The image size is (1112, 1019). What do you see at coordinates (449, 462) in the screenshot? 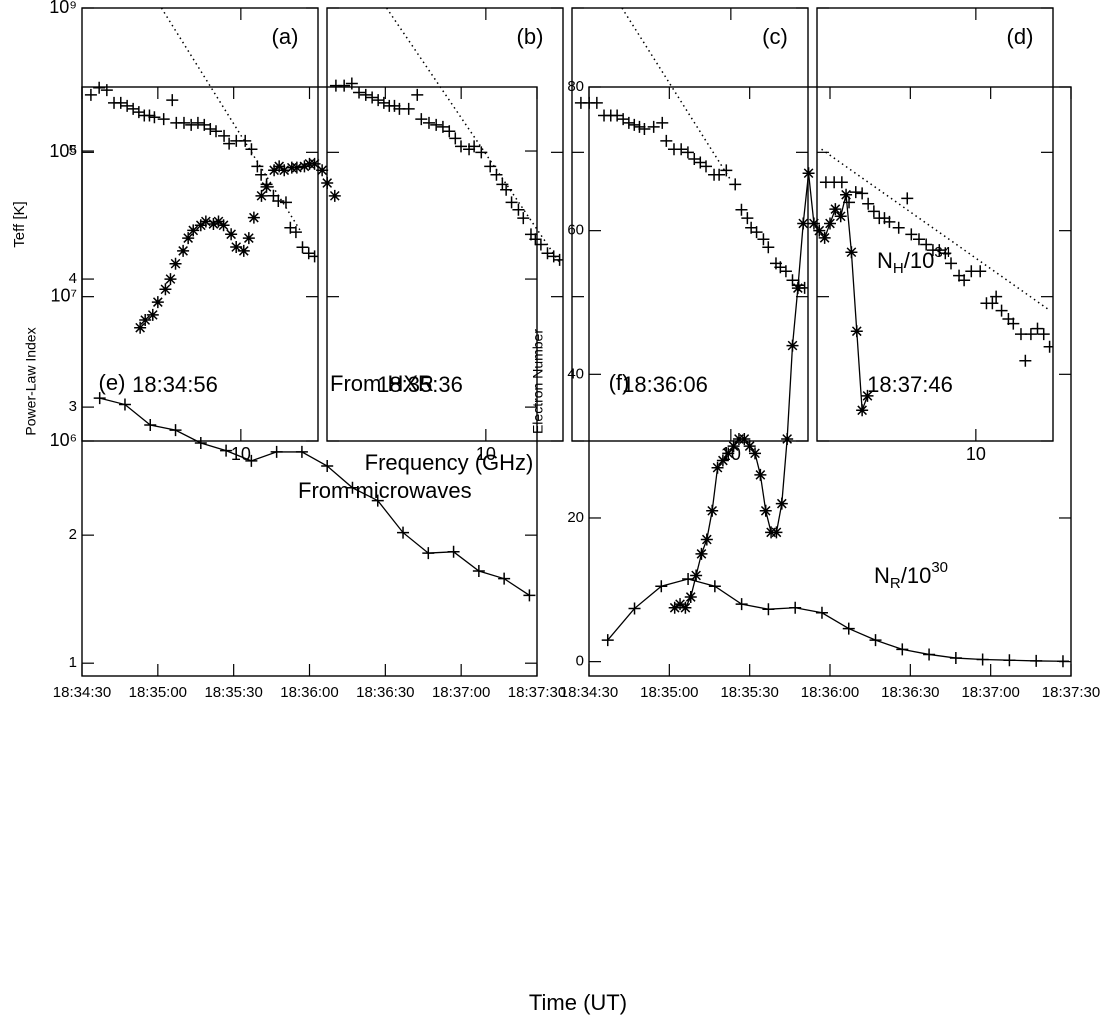
I see `x-axis-title: Frequency (GHz)` at bounding box center [449, 462].